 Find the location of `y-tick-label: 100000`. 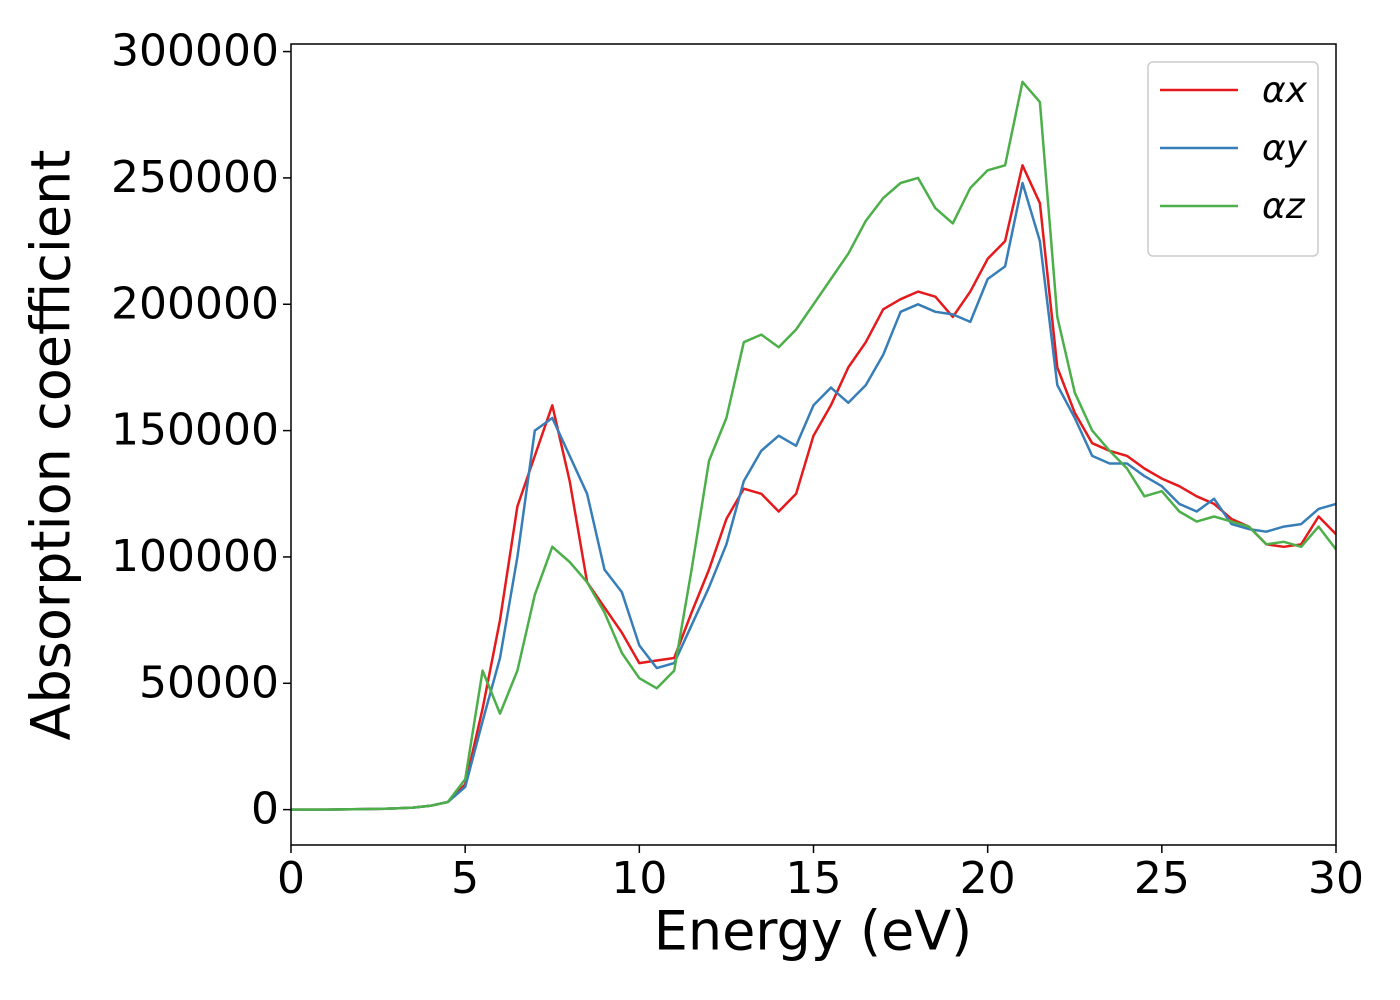

y-tick-label: 100000 is located at coordinates (195, 556).